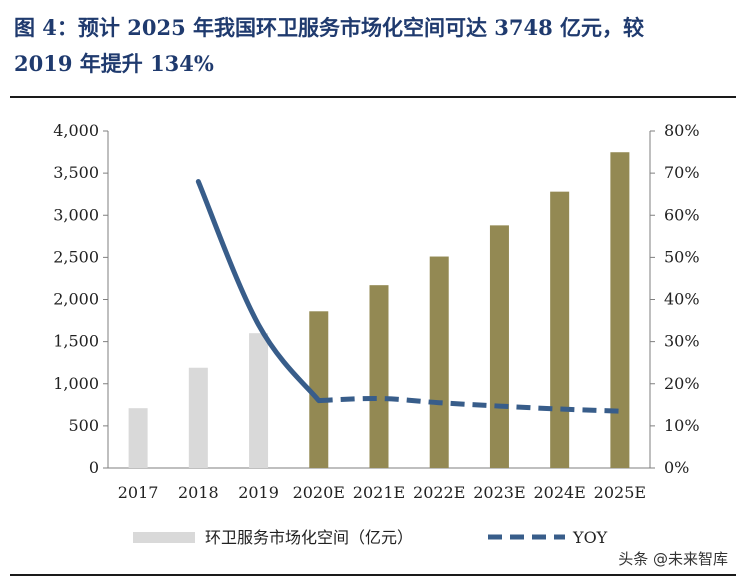  Describe the element at coordinates (469, 404) in the screenshot. I see `yoy-line-dashed` at that location.